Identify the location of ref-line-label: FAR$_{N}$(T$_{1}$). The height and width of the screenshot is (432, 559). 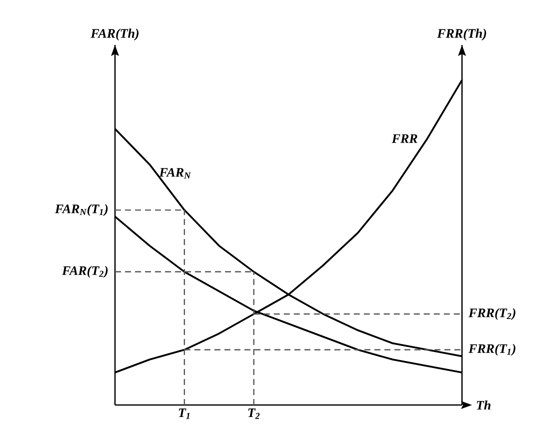
(81, 210).